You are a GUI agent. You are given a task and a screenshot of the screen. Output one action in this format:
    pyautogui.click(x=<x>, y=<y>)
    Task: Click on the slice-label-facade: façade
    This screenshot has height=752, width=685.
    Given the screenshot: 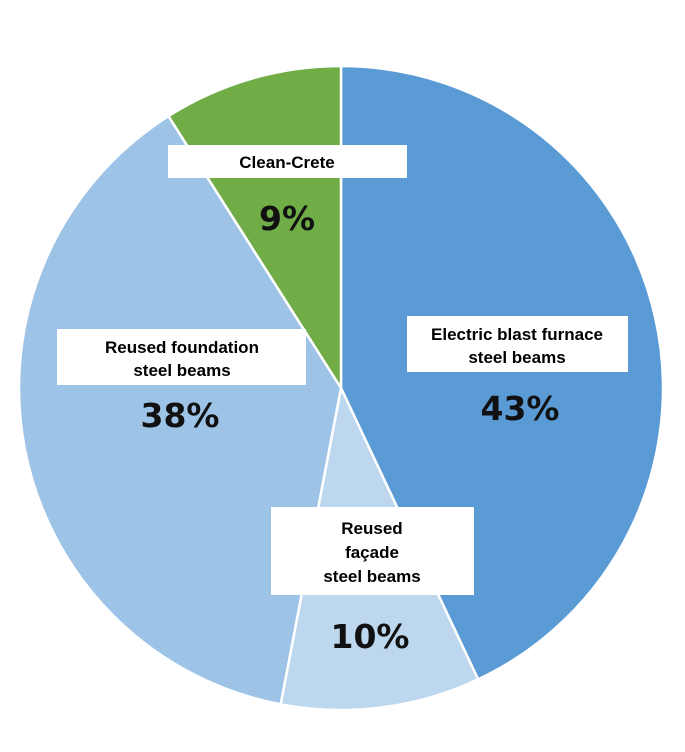 What is the action you would take?
    pyautogui.click(x=372, y=552)
    